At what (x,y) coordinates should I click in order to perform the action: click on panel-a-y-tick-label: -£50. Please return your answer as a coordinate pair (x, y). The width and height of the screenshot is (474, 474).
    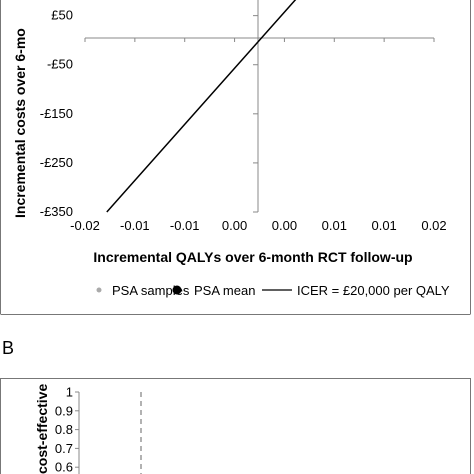
    Looking at the image, I should click on (60, 64).